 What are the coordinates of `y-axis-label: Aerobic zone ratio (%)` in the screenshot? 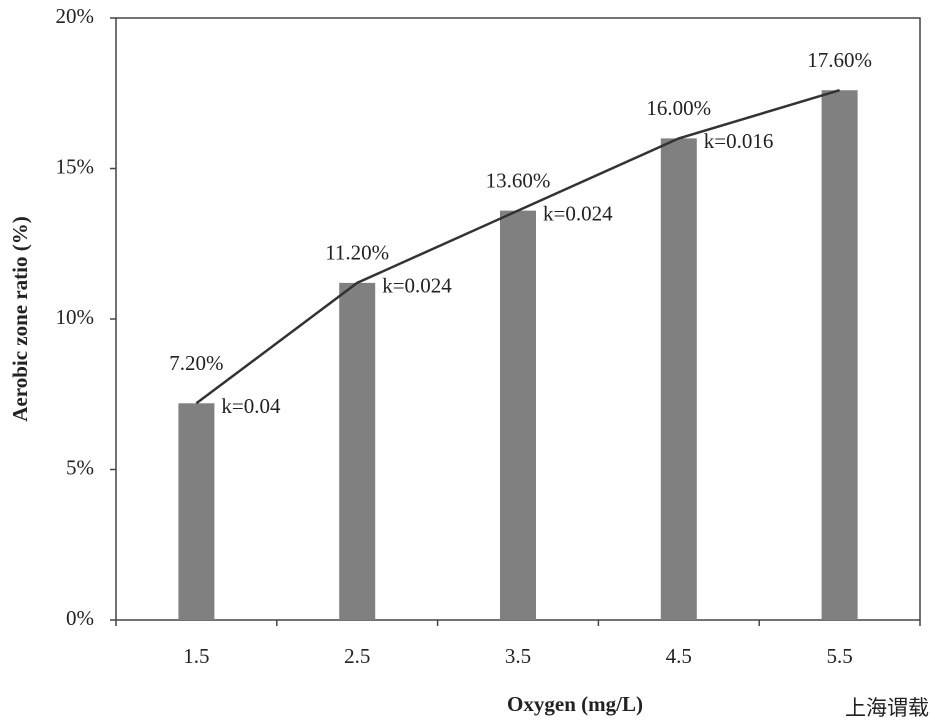 It's located at (20, 318).